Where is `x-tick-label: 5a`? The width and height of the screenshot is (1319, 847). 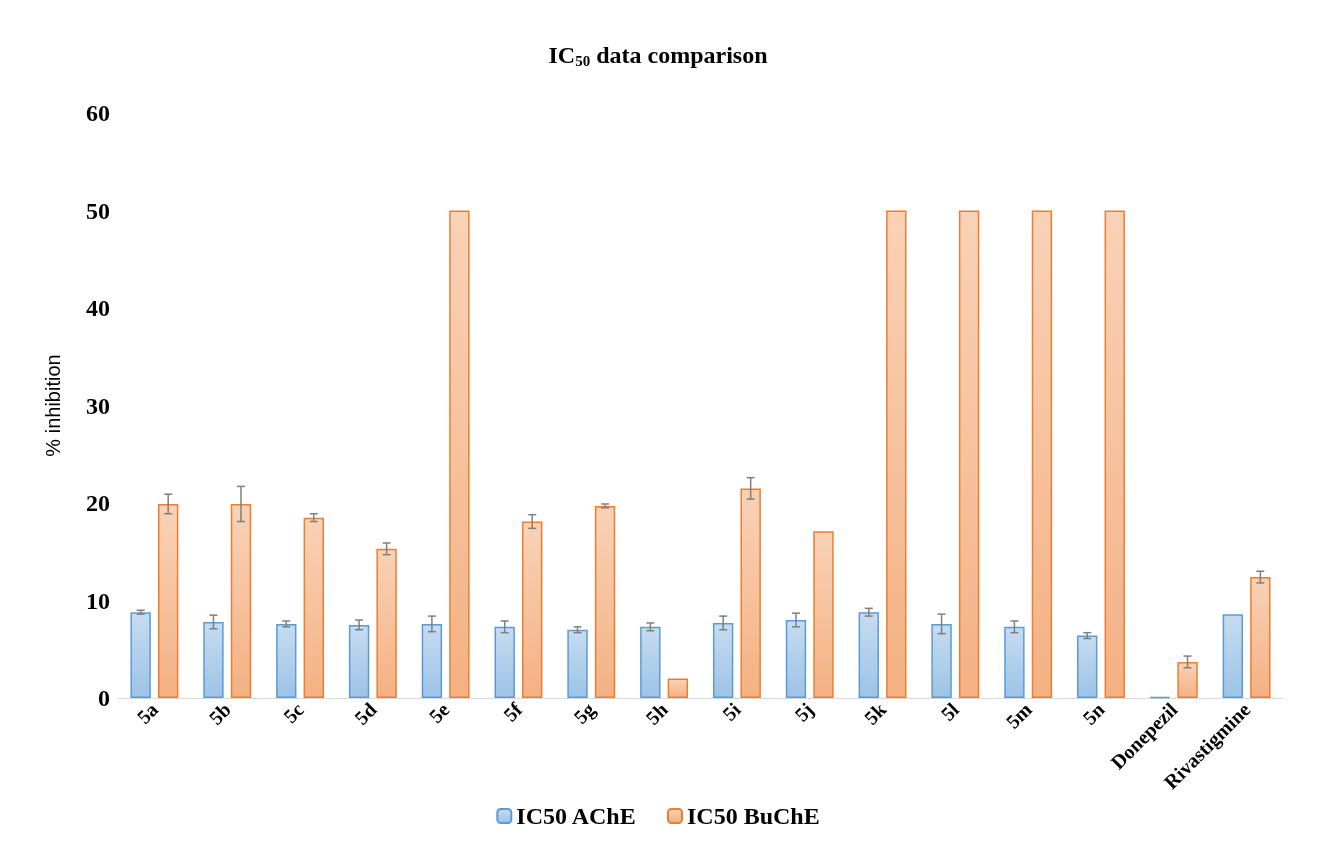 x-tick-label: 5a is located at coordinates (147, 713).